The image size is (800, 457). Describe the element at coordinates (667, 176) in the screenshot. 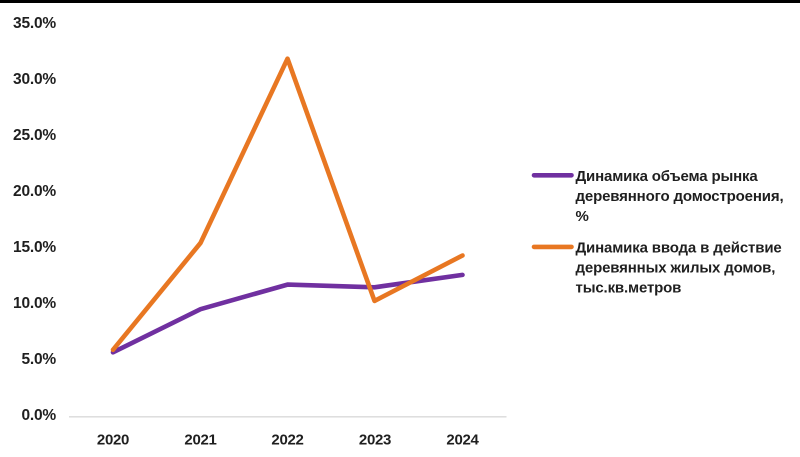

I see `svg-text: Динамика объема рынка` at that location.